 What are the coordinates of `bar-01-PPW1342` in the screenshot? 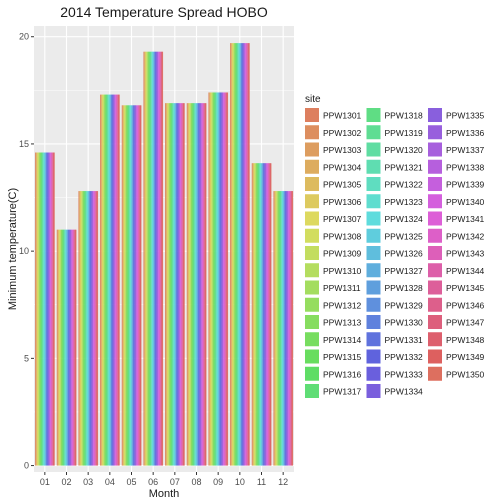 It's located at (51, 309).